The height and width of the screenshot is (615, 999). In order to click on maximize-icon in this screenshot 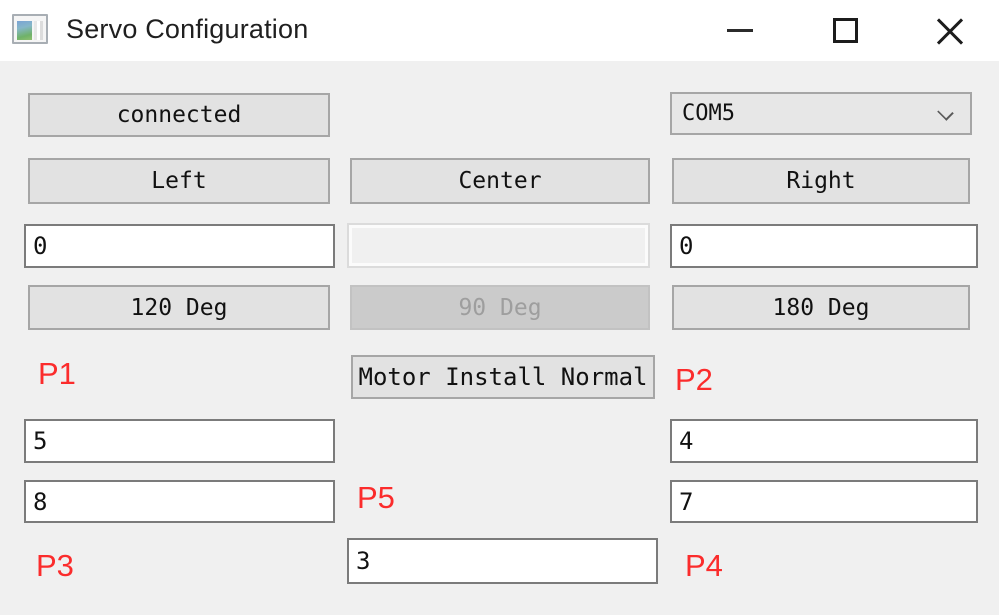, I will do `click(845, 30)`.